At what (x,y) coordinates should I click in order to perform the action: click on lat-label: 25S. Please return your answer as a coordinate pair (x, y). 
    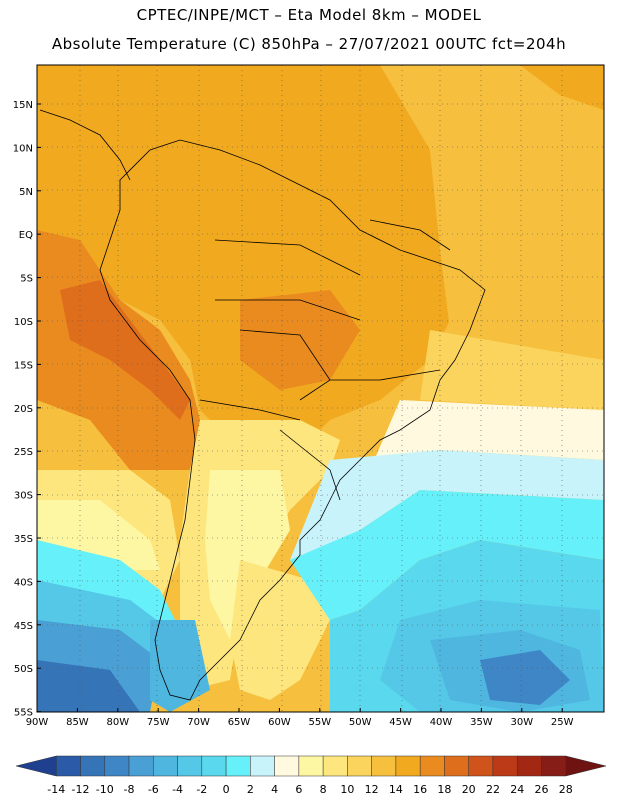
    Looking at the image, I should click on (23, 452).